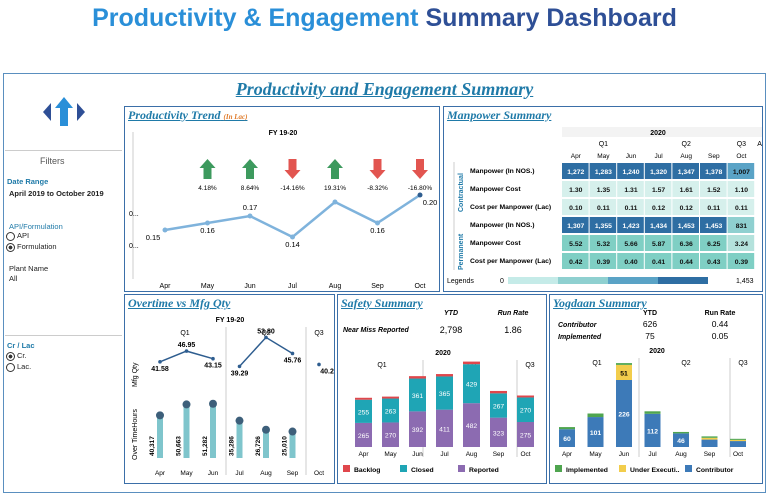 Image resolution: width=769 pixels, height=498 pixels. What do you see at coordinates (720, 324) in the screenshot?
I see `yogdaan-row-run-rate: 0.44` at bounding box center [720, 324].